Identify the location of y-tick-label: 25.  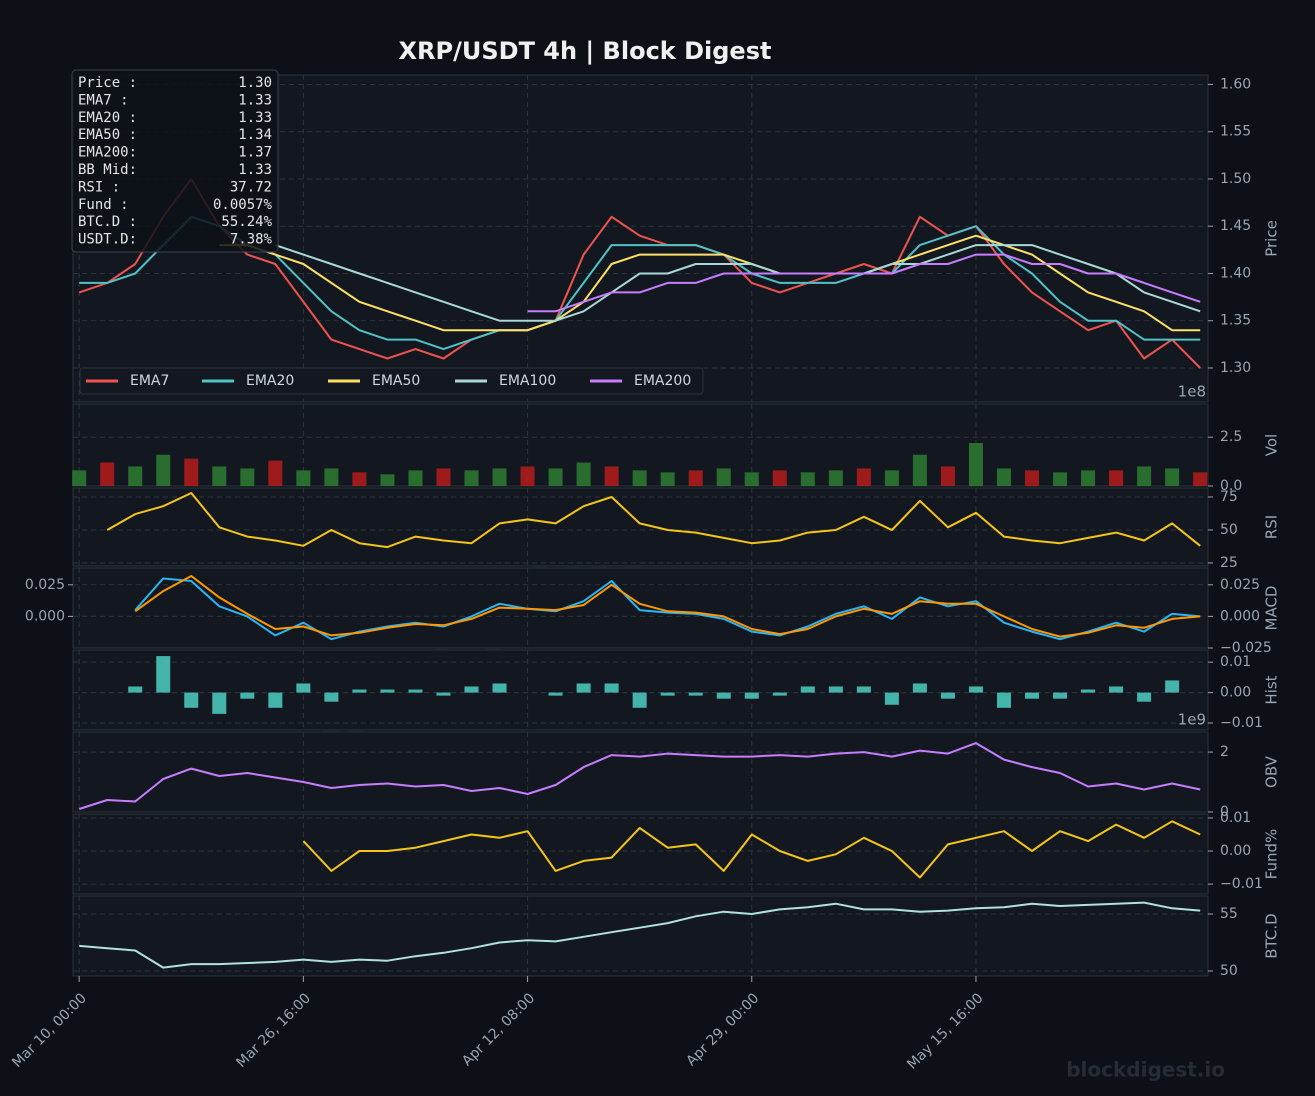
(1229, 563).